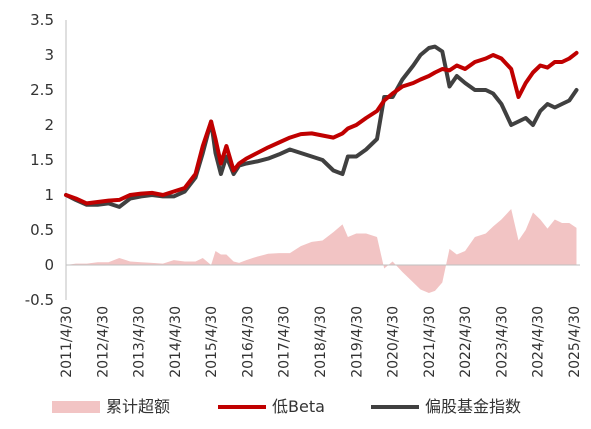 The height and width of the screenshot is (429, 591). Describe the element at coordinates (285, 342) in the screenshot. I see `x-tick-label: 2017/4/30` at that location.